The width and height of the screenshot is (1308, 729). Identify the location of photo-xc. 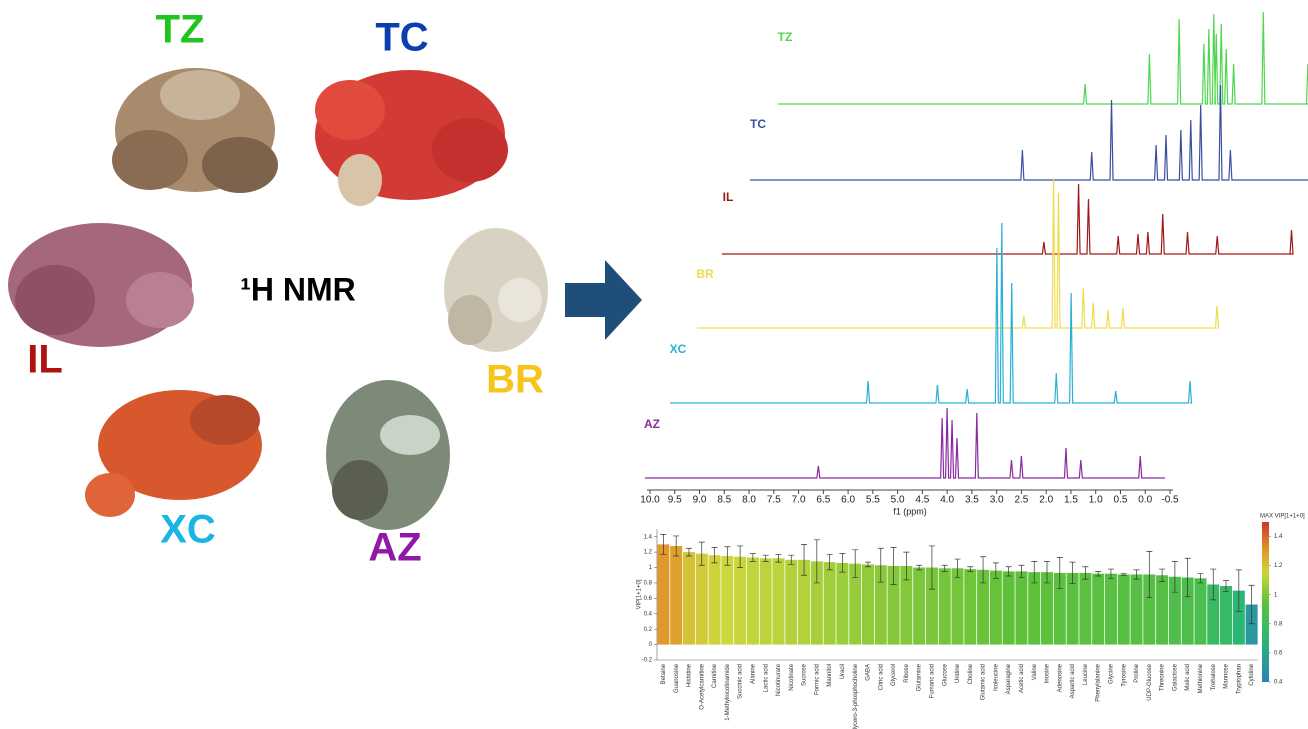
(173, 453).